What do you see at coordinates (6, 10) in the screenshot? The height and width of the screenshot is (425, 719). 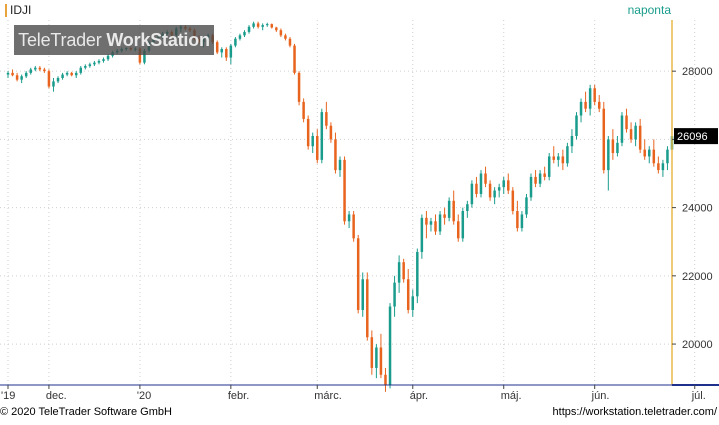 I see `symbol-marker` at bounding box center [6, 10].